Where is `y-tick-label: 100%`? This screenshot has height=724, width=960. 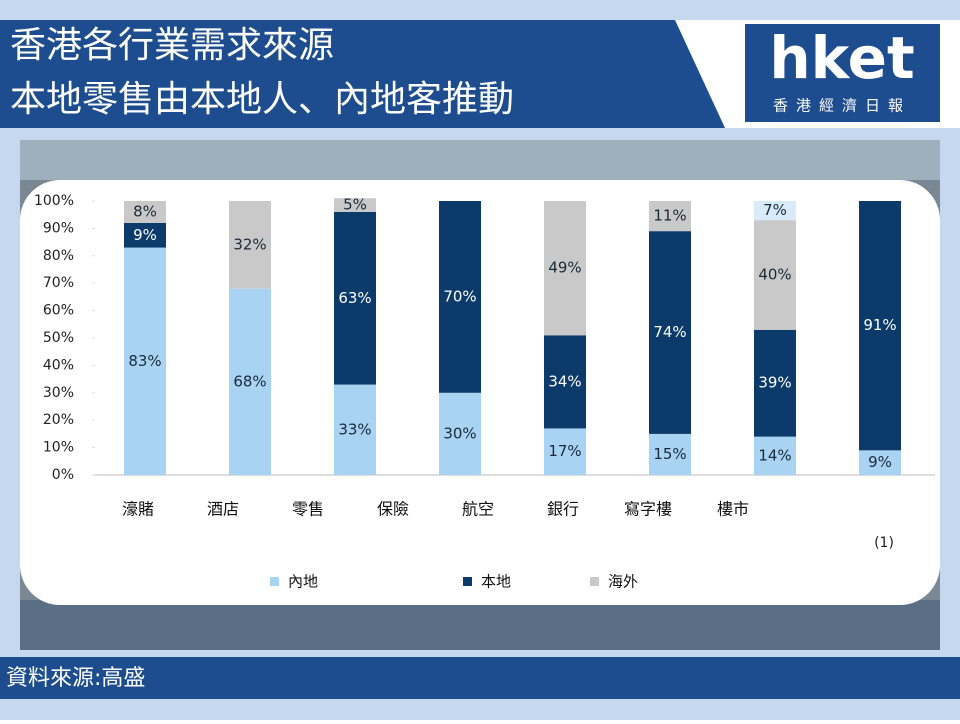
y-tick-label: 100% is located at coordinates (54, 201).